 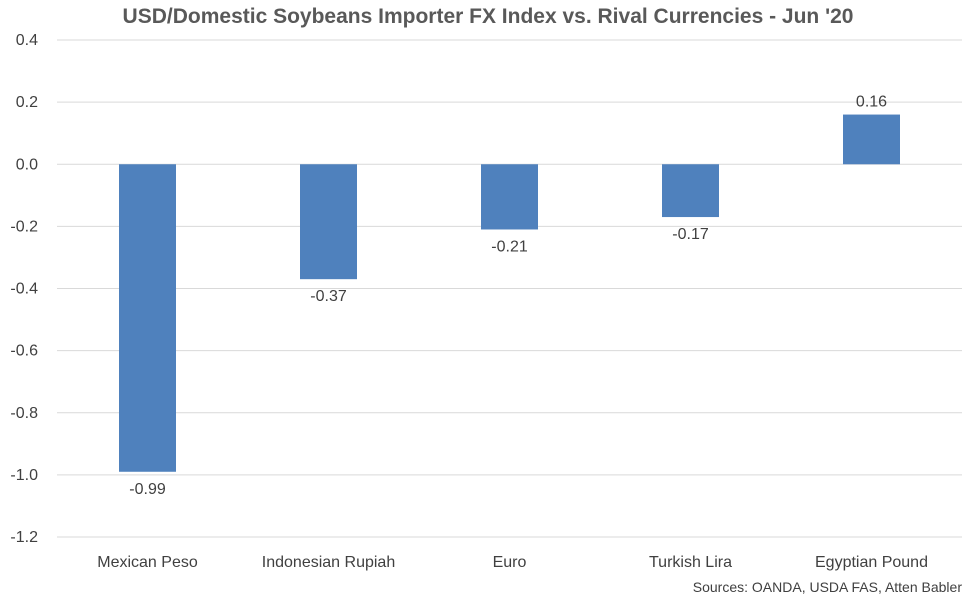 What do you see at coordinates (509, 246) in the screenshot?
I see `data-label: -0.21` at bounding box center [509, 246].